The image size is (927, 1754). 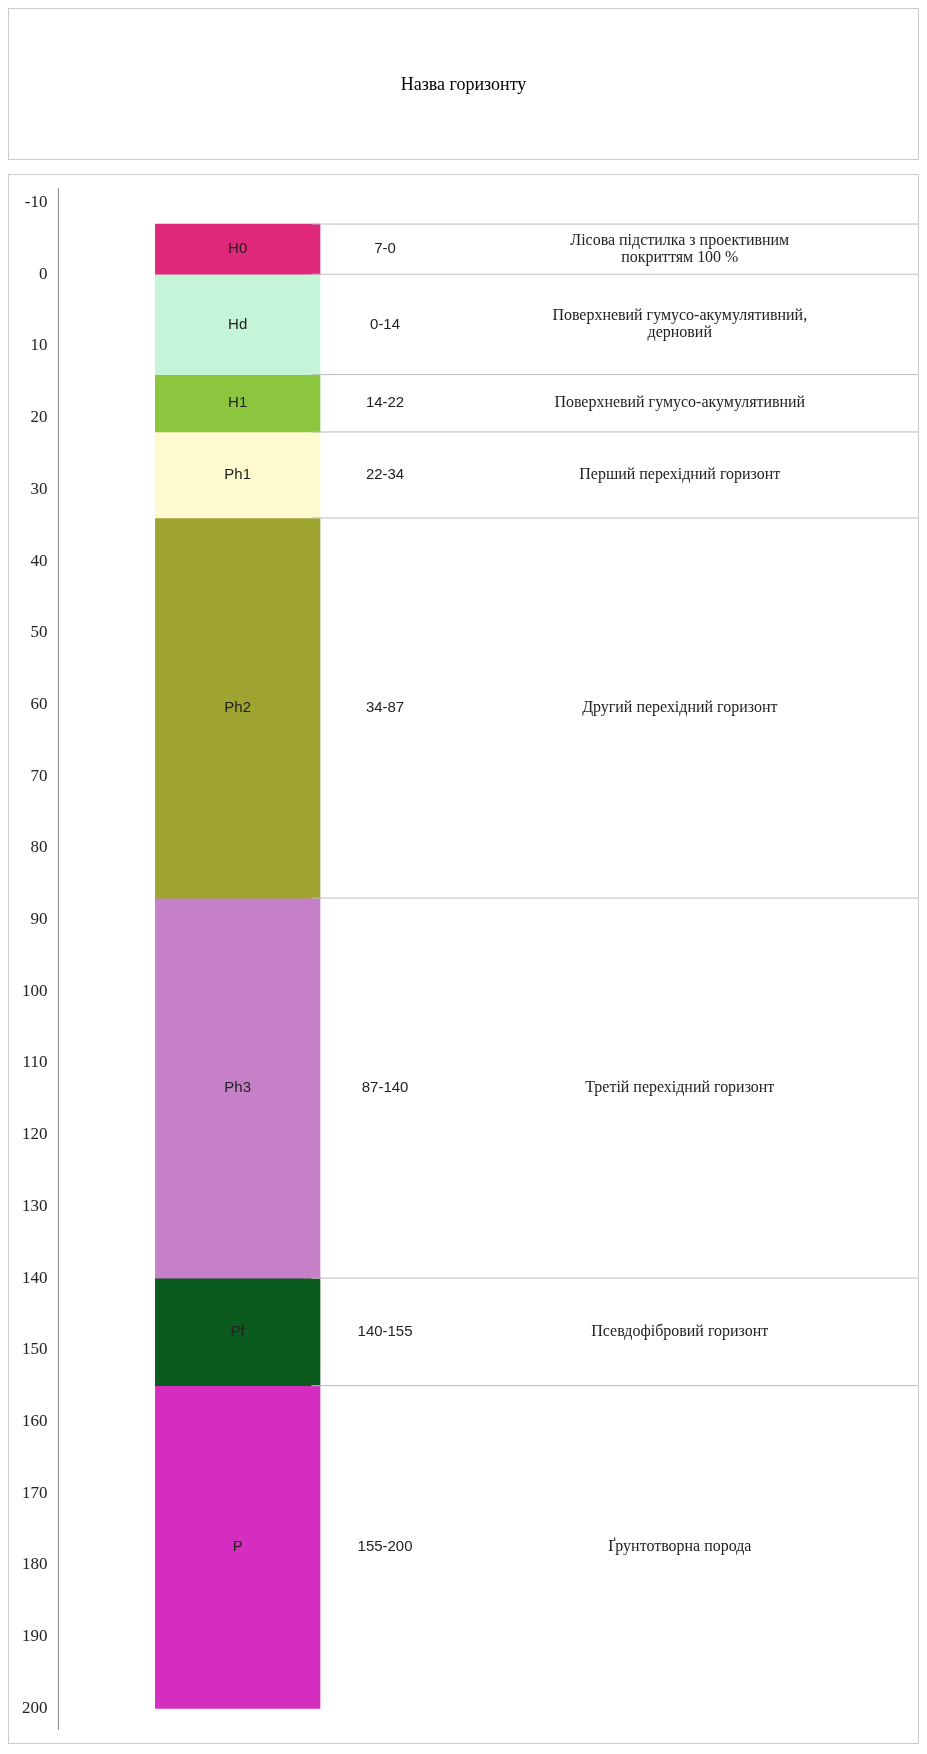 I want to click on y-tick-label: 170, so click(x=34, y=1492).